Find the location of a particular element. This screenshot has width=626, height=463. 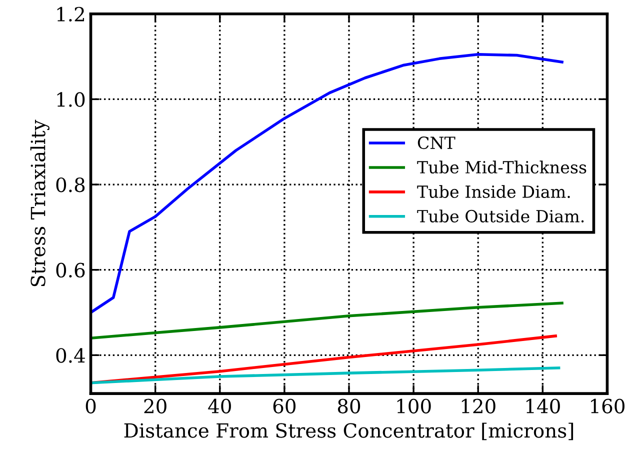

x-tick-label: 20 is located at coordinates (155, 406).